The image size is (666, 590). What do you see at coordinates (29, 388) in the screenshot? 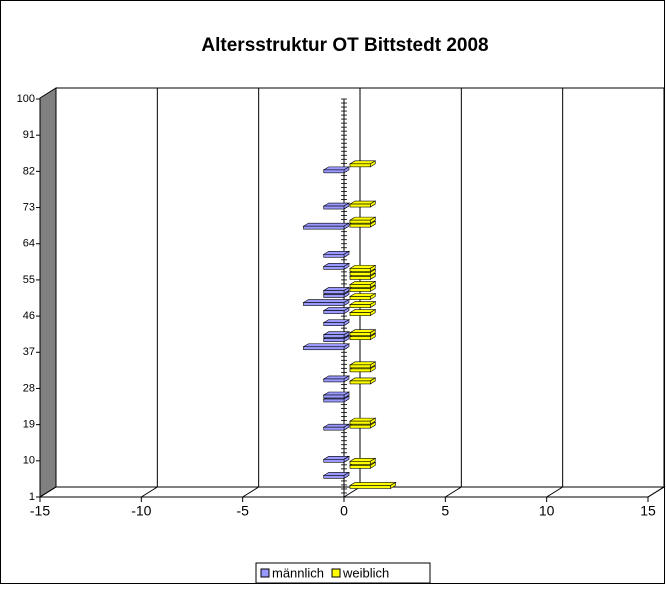
I see `y-tick-label: 28` at bounding box center [29, 388].